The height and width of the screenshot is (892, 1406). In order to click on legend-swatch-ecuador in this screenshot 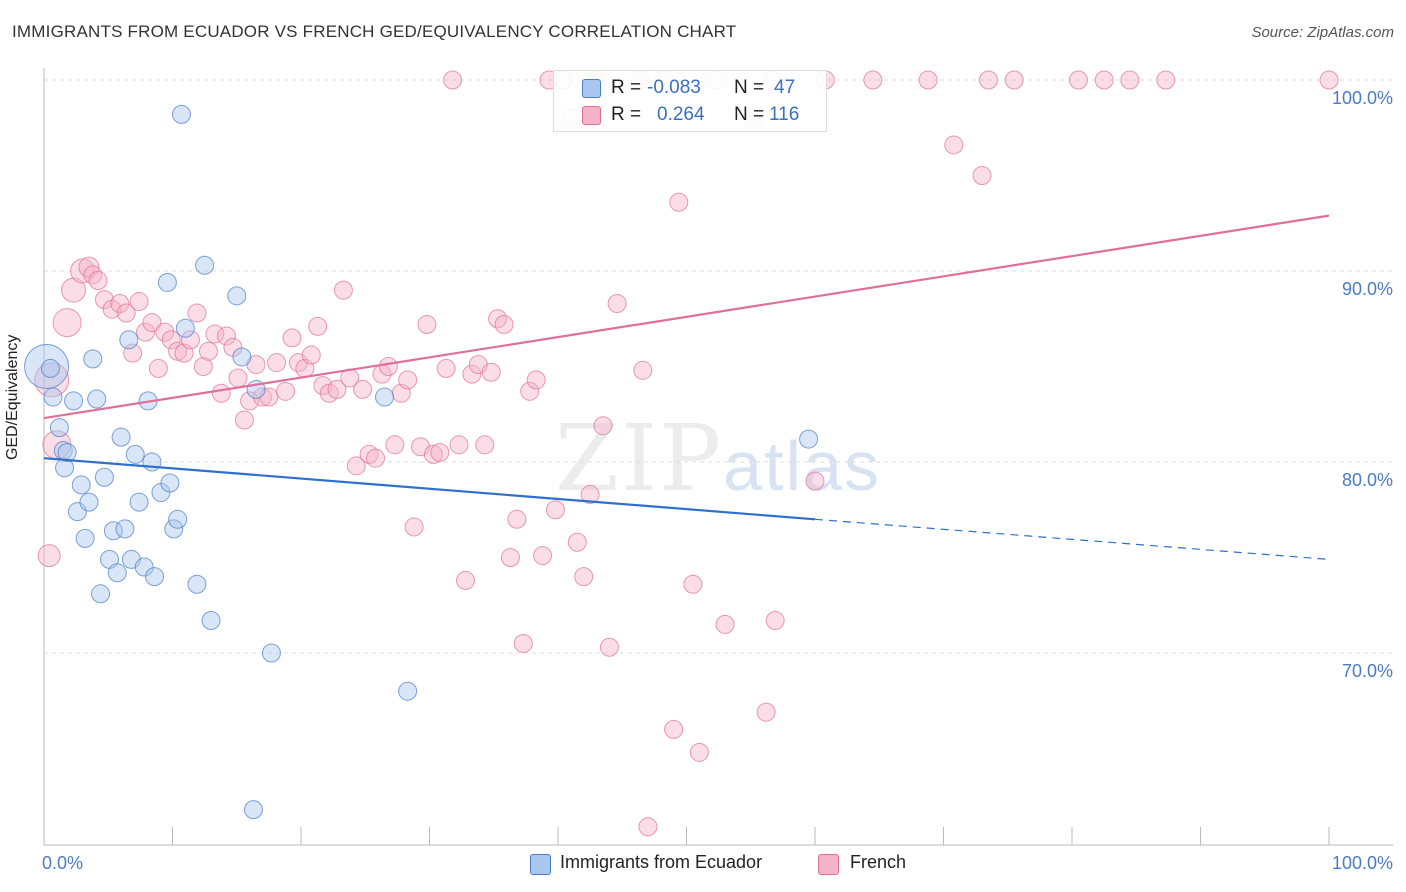, I will do `click(540, 864)`.